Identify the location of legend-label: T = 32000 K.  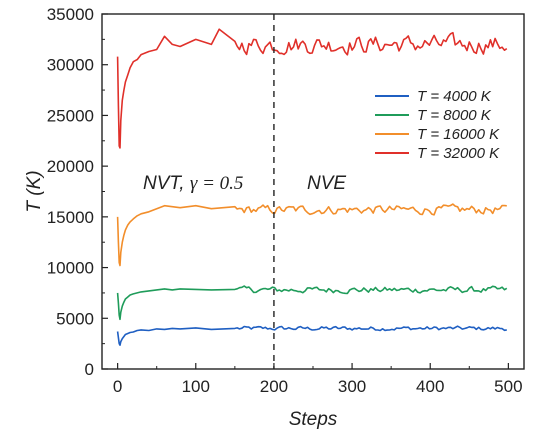
(458, 153).